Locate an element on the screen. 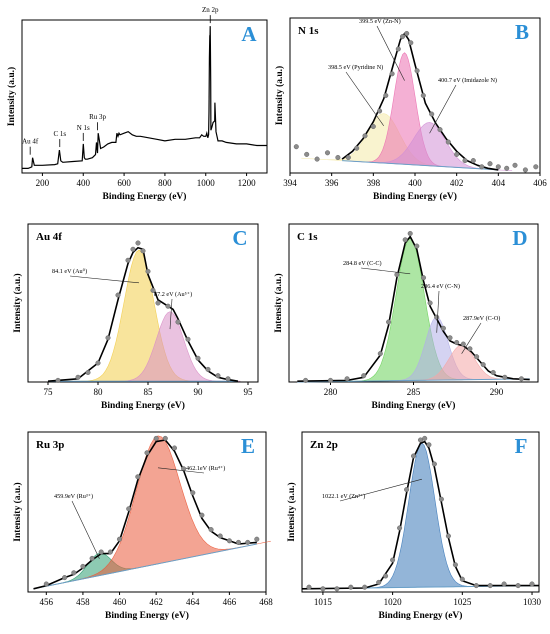  peak-label: 459.9eV (Ru³⁺) is located at coordinates (73, 496).